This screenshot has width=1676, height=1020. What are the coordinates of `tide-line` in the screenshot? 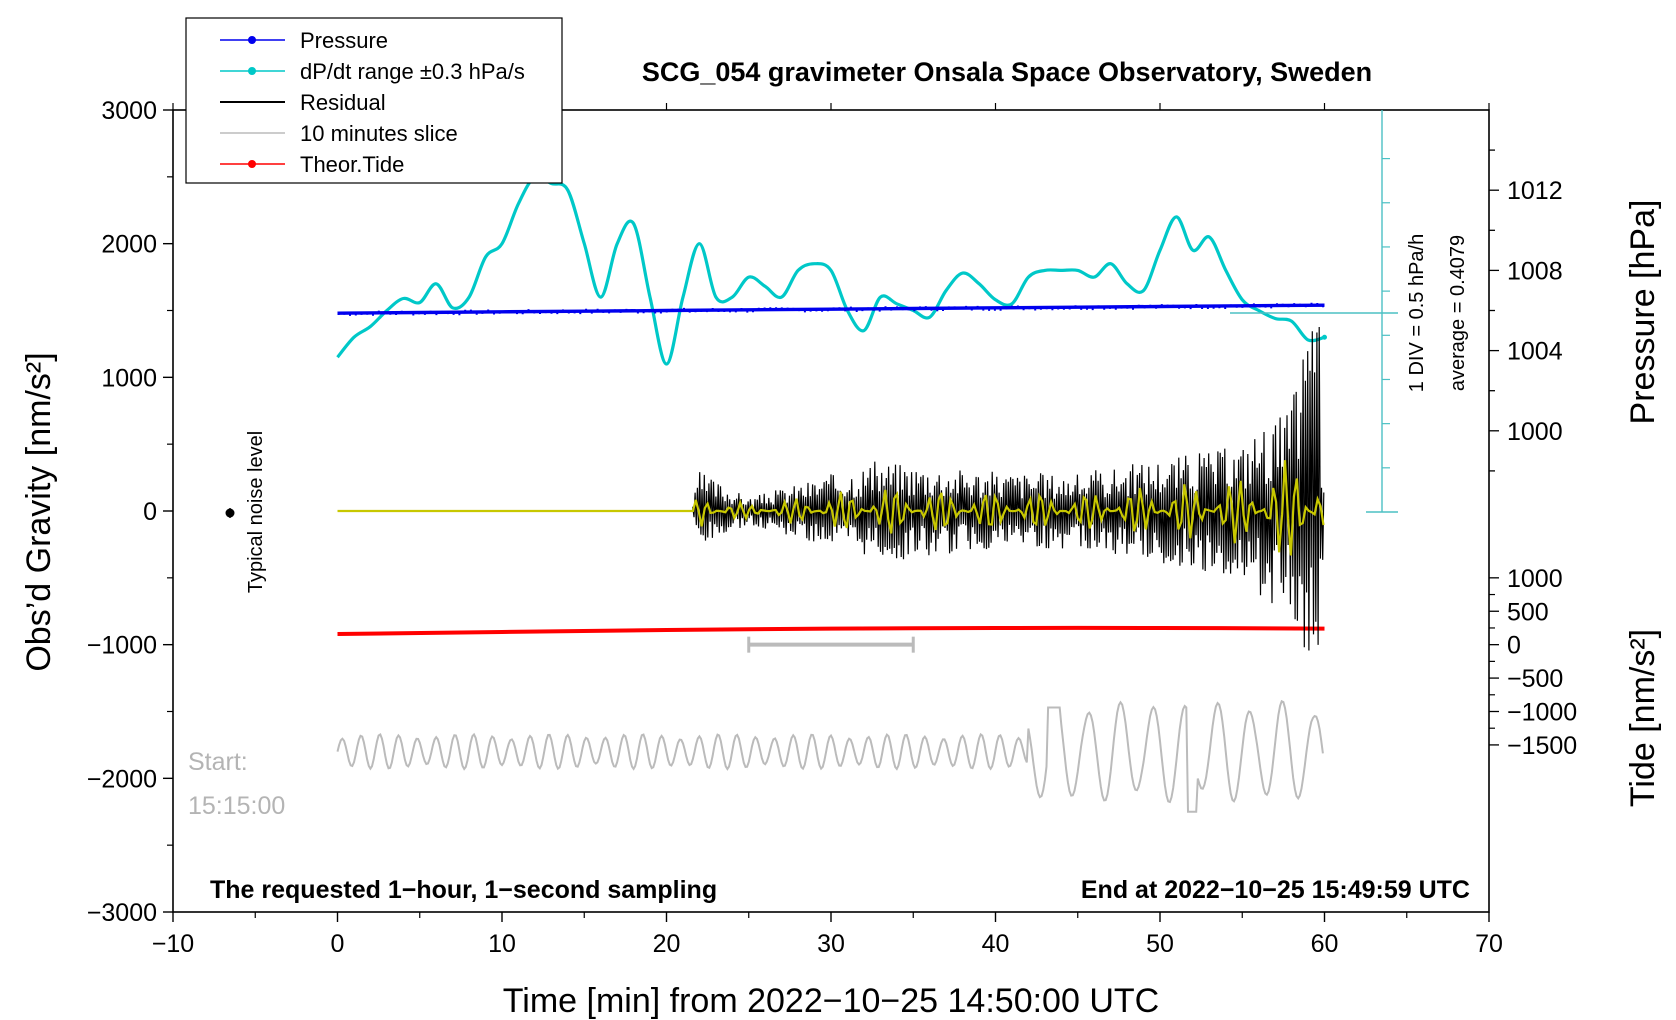 It's located at (831, 630).